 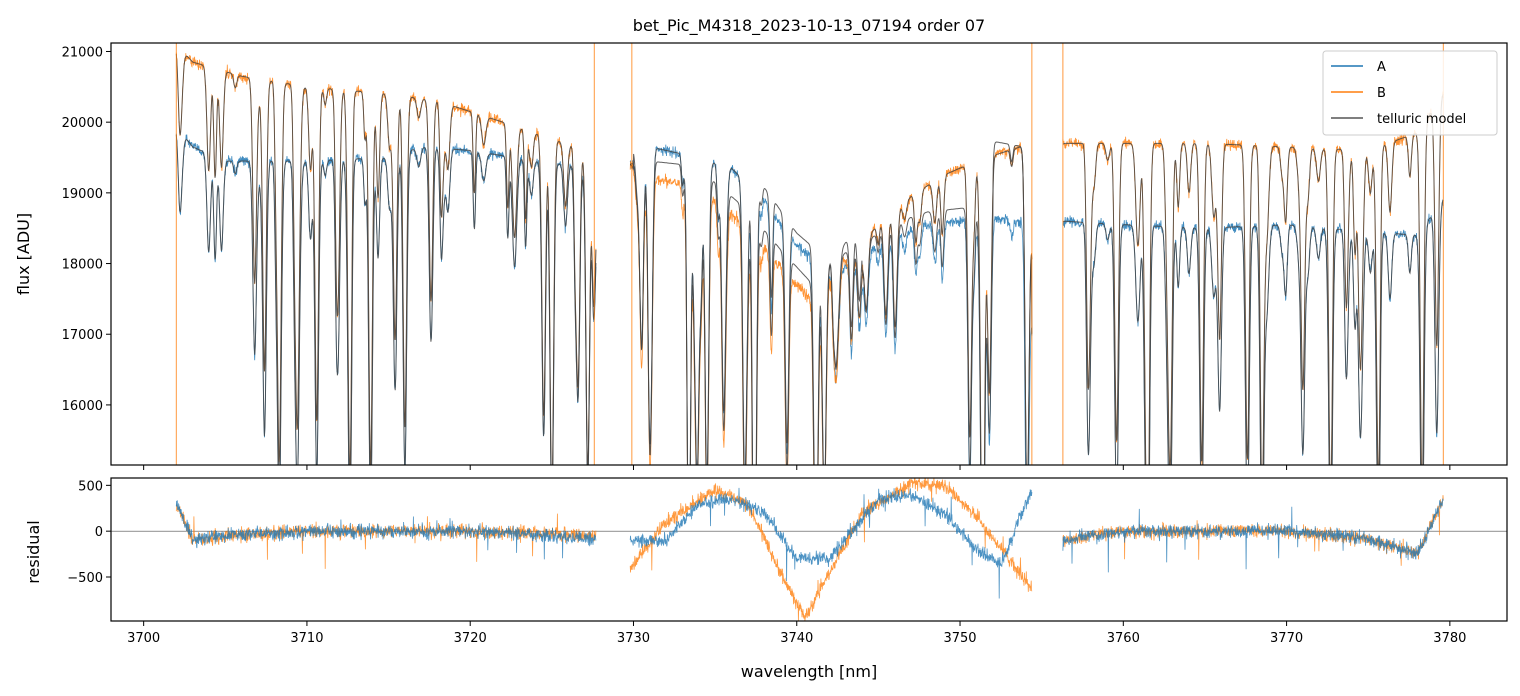 What do you see at coordinates (82, 335) in the screenshot?
I see `flux-y-tick-label: 17000` at bounding box center [82, 335].